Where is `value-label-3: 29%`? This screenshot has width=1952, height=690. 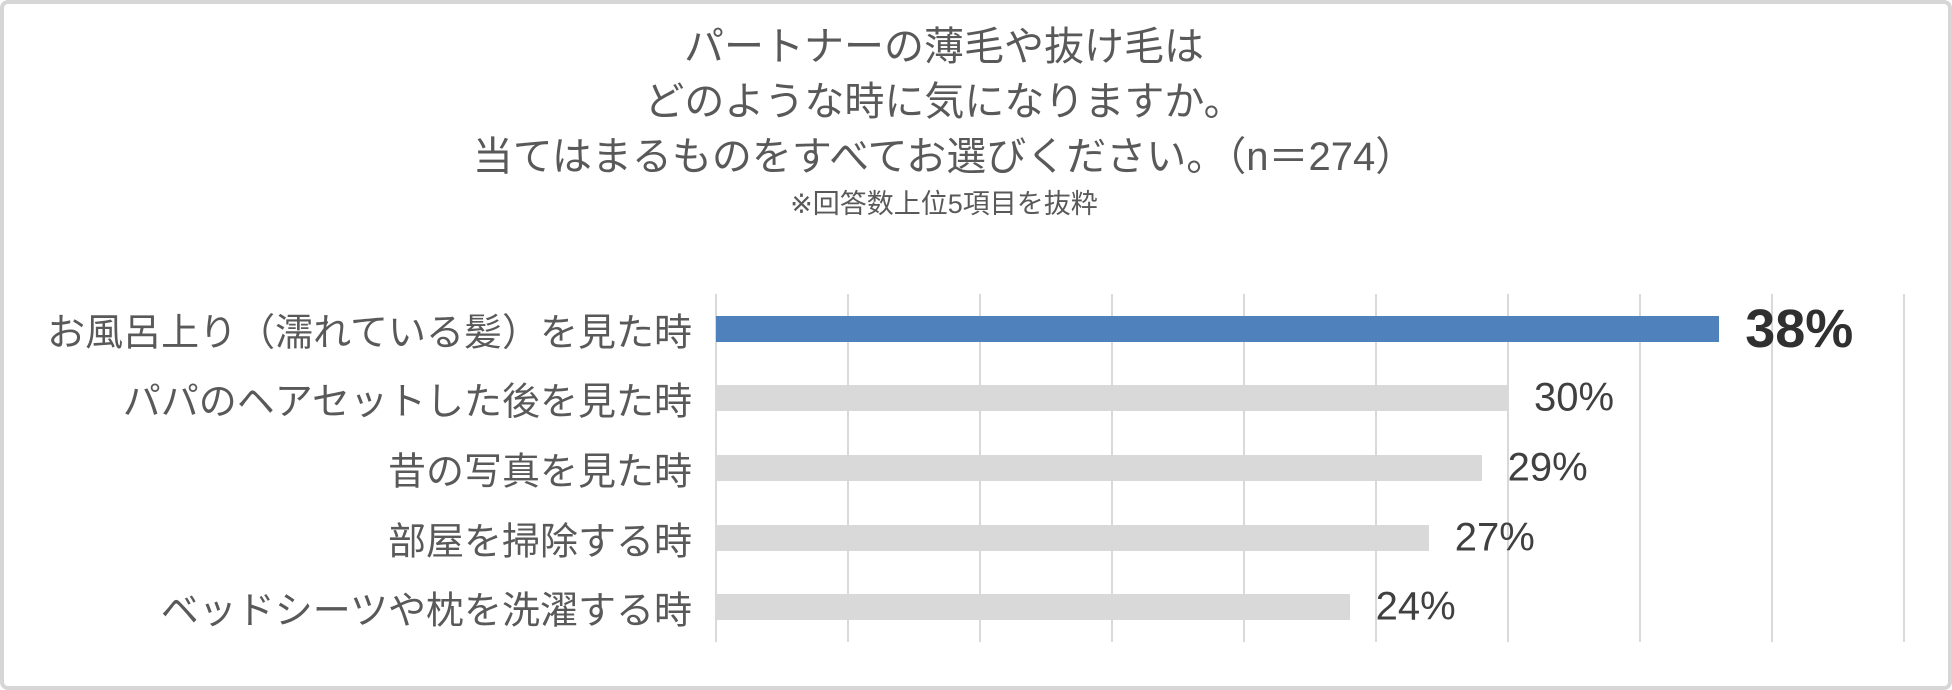 value-label-3: 29% is located at coordinates (1547, 467).